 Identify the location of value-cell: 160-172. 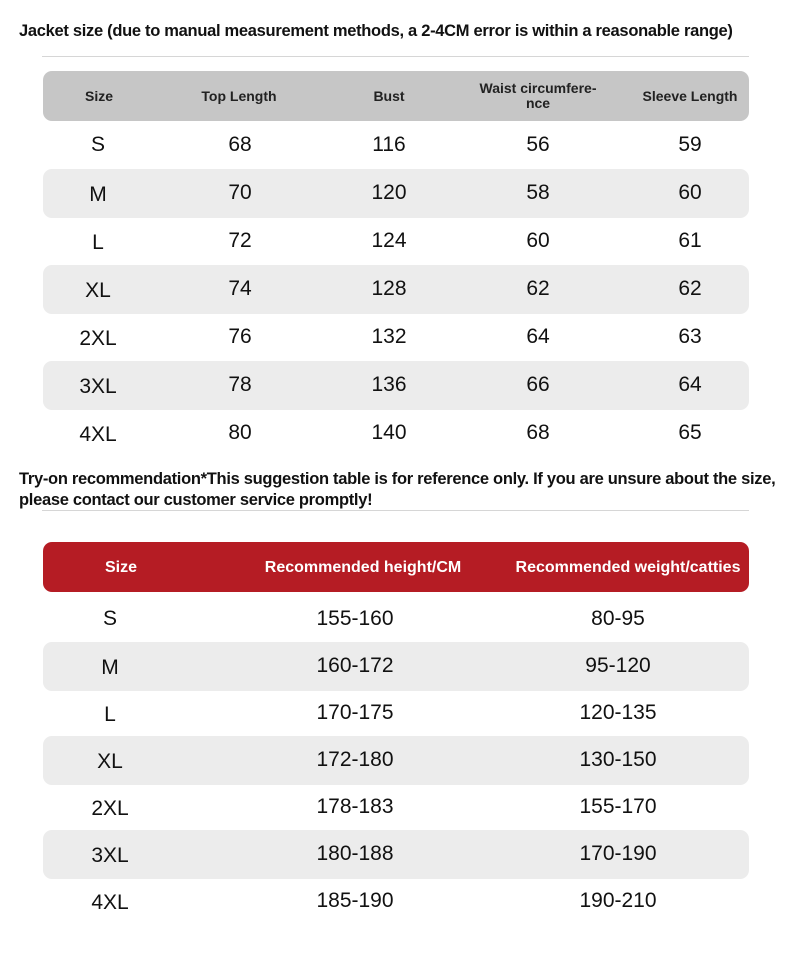
(355, 665).